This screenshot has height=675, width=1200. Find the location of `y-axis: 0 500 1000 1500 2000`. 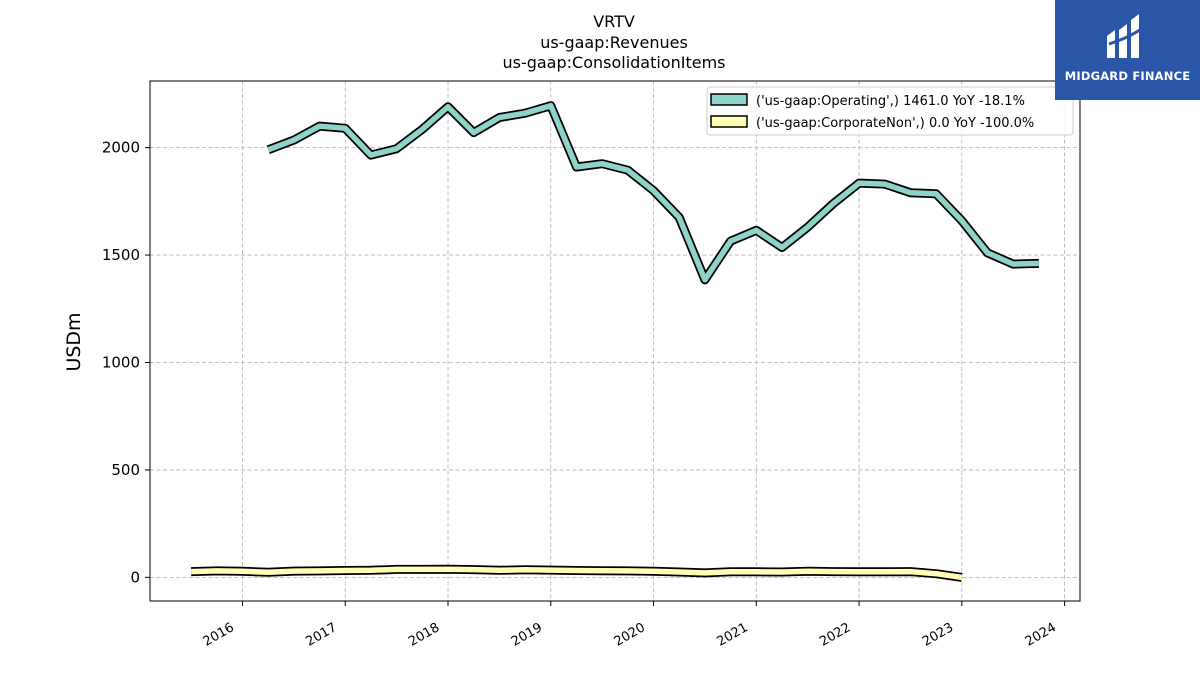

y-axis: 0 500 1000 1500 2000 is located at coordinates (126, 362).